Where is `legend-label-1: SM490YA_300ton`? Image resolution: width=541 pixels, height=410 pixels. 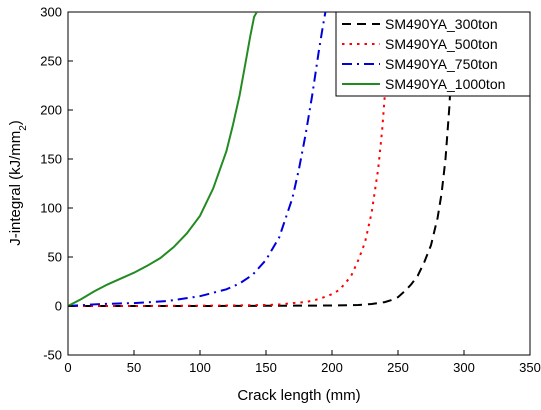
legend-label-1: SM490YA_300ton is located at coordinates (441, 24).